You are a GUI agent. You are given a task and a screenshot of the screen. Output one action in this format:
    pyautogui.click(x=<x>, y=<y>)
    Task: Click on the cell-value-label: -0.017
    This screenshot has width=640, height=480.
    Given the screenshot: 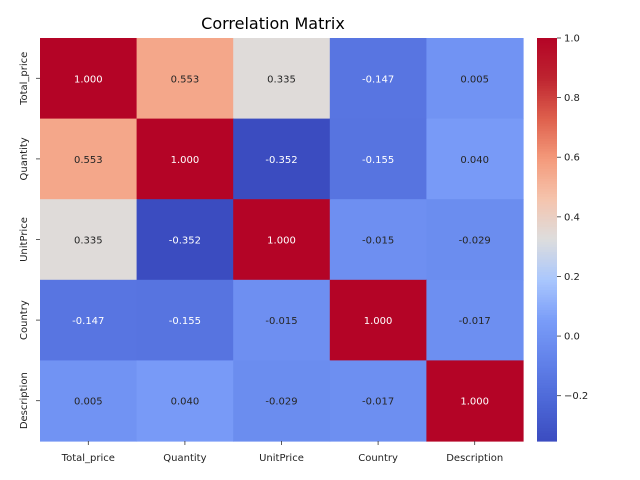 What is the action you would take?
    pyautogui.click(x=475, y=321)
    